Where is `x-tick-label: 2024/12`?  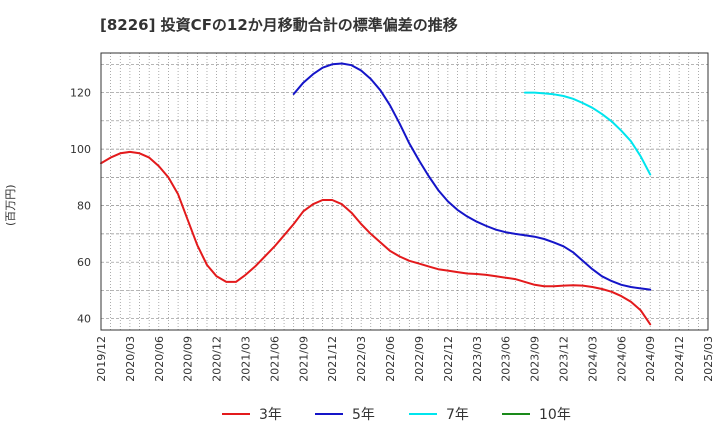 x-tick-label: 2024/12 is located at coordinates (679, 359).